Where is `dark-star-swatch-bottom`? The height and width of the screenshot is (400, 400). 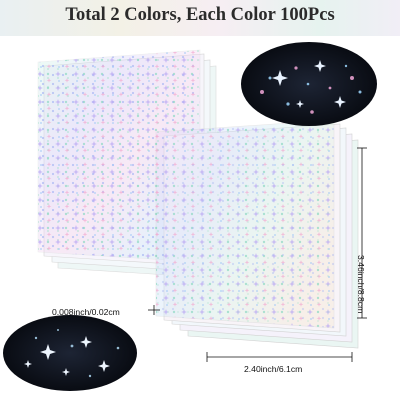
dark-star-swatch-bottom is located at coordinates (70, 353).